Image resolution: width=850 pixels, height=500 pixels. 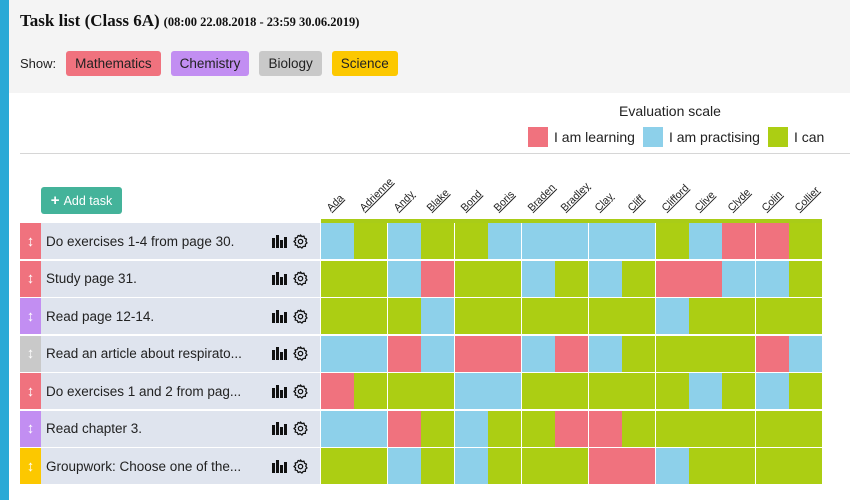 What do you see at coordinates (210, 63) in the screenshot?
I see `filter-chemistry-button: Chemistry` at bounding box center [210, 63].